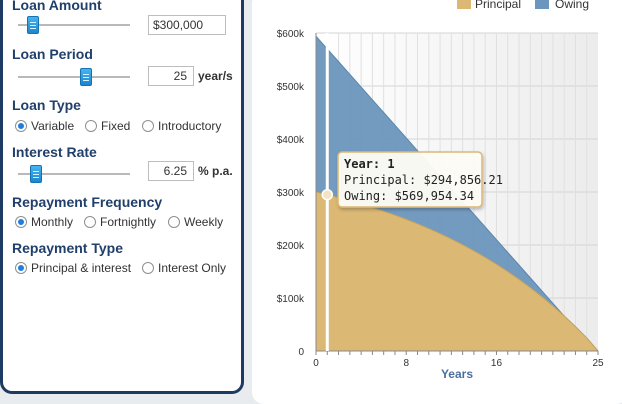  Describe the element at coordinates (457, 374) in the screenshot. I see `x-axis-title: Years` at that location.